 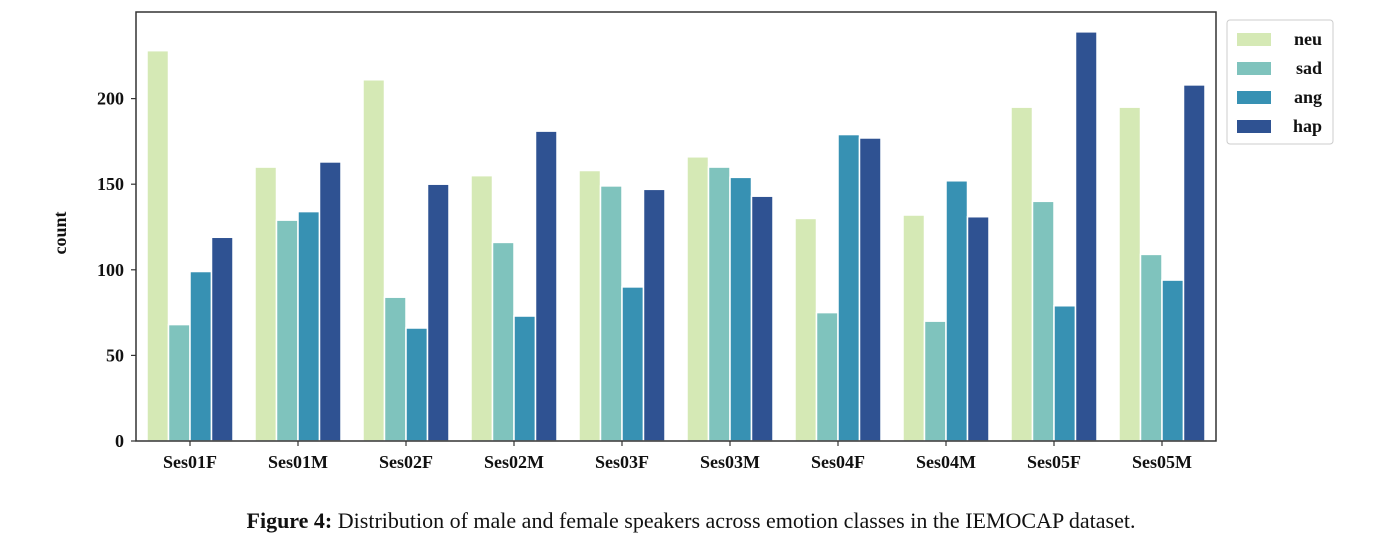 What do you see at coordinates (309, 326) in the screenshot?
I see `bar-ang-Ses01M` at bounding box center [309, 326].